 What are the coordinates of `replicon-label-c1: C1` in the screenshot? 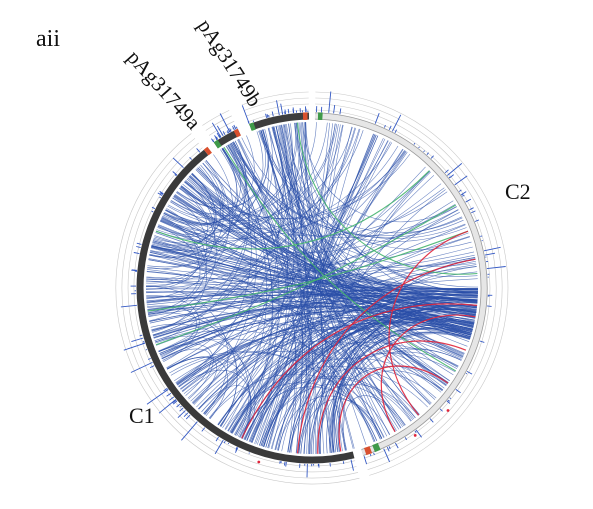 It's located at (142, 415).